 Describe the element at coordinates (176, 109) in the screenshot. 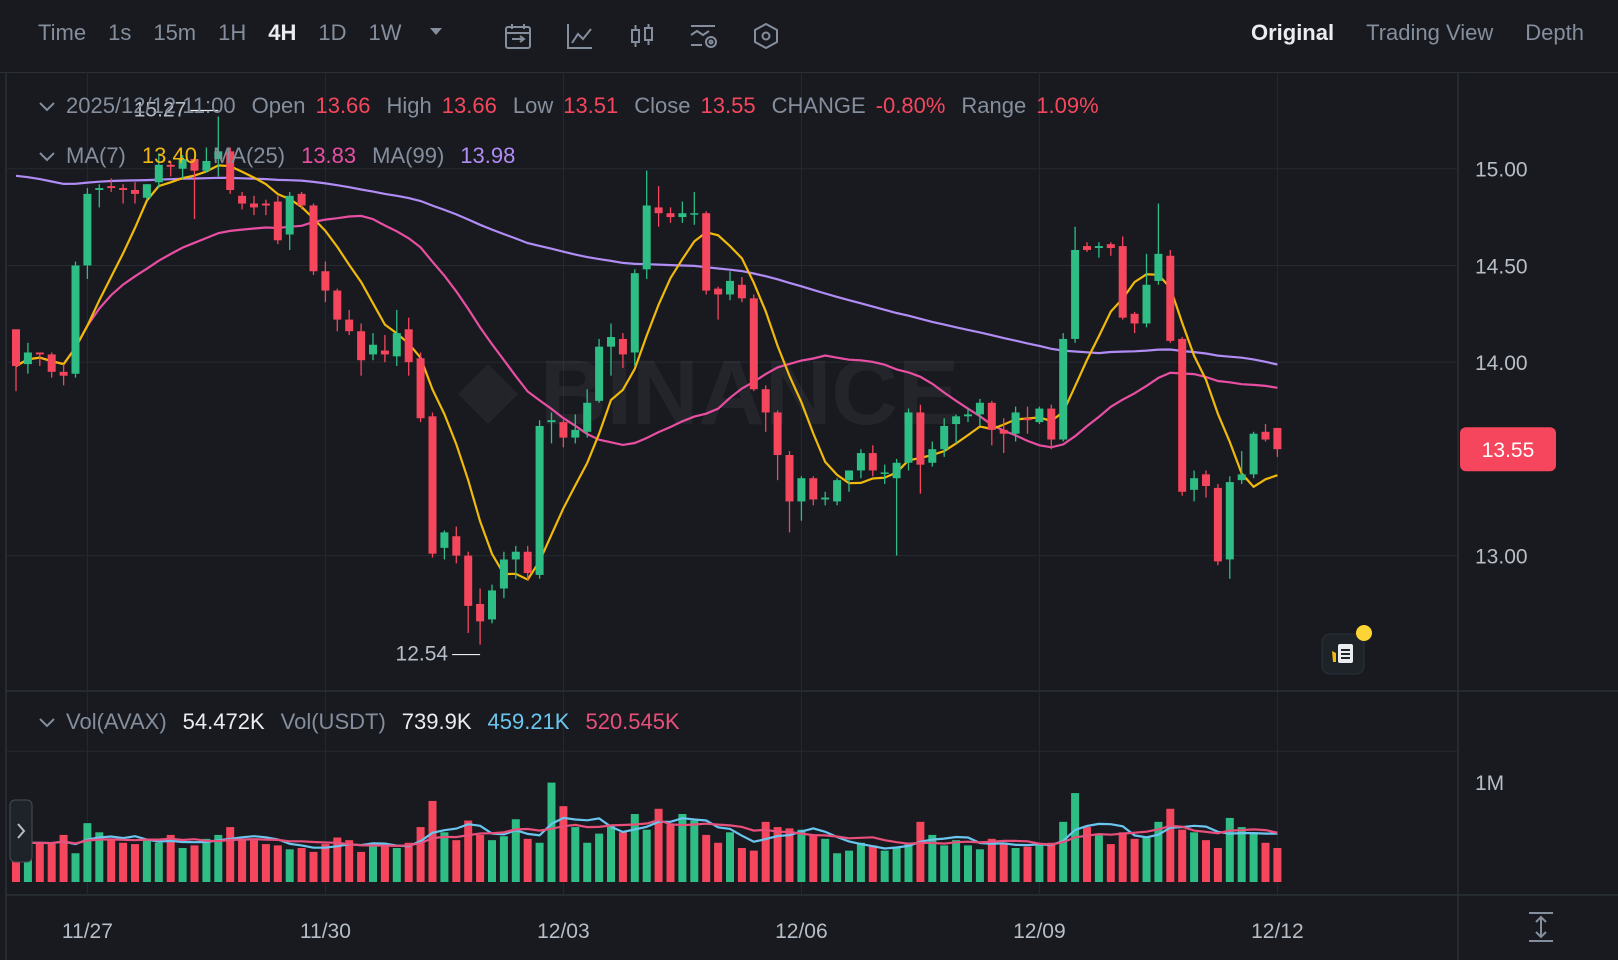

I see `high-marker: 15.27` at that location.